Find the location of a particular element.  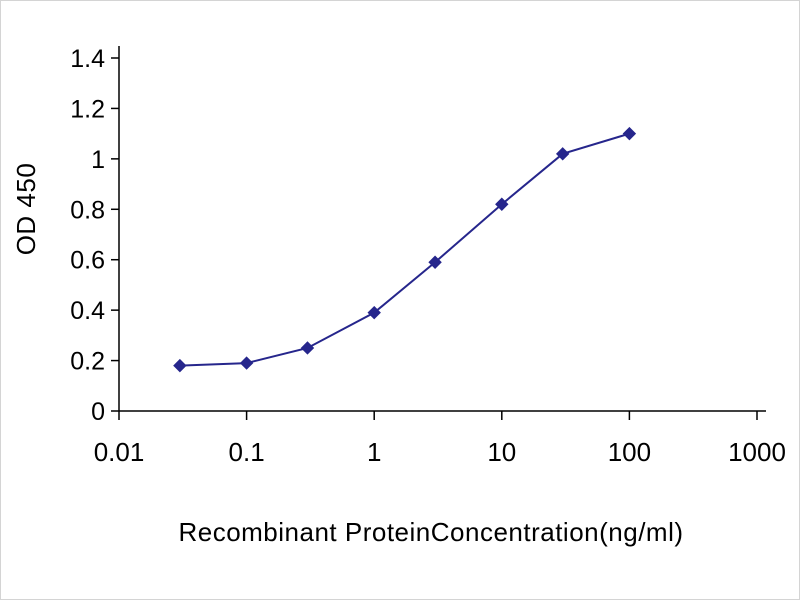

y-axis-title: OD 450 is located at coordinates (26, 209).